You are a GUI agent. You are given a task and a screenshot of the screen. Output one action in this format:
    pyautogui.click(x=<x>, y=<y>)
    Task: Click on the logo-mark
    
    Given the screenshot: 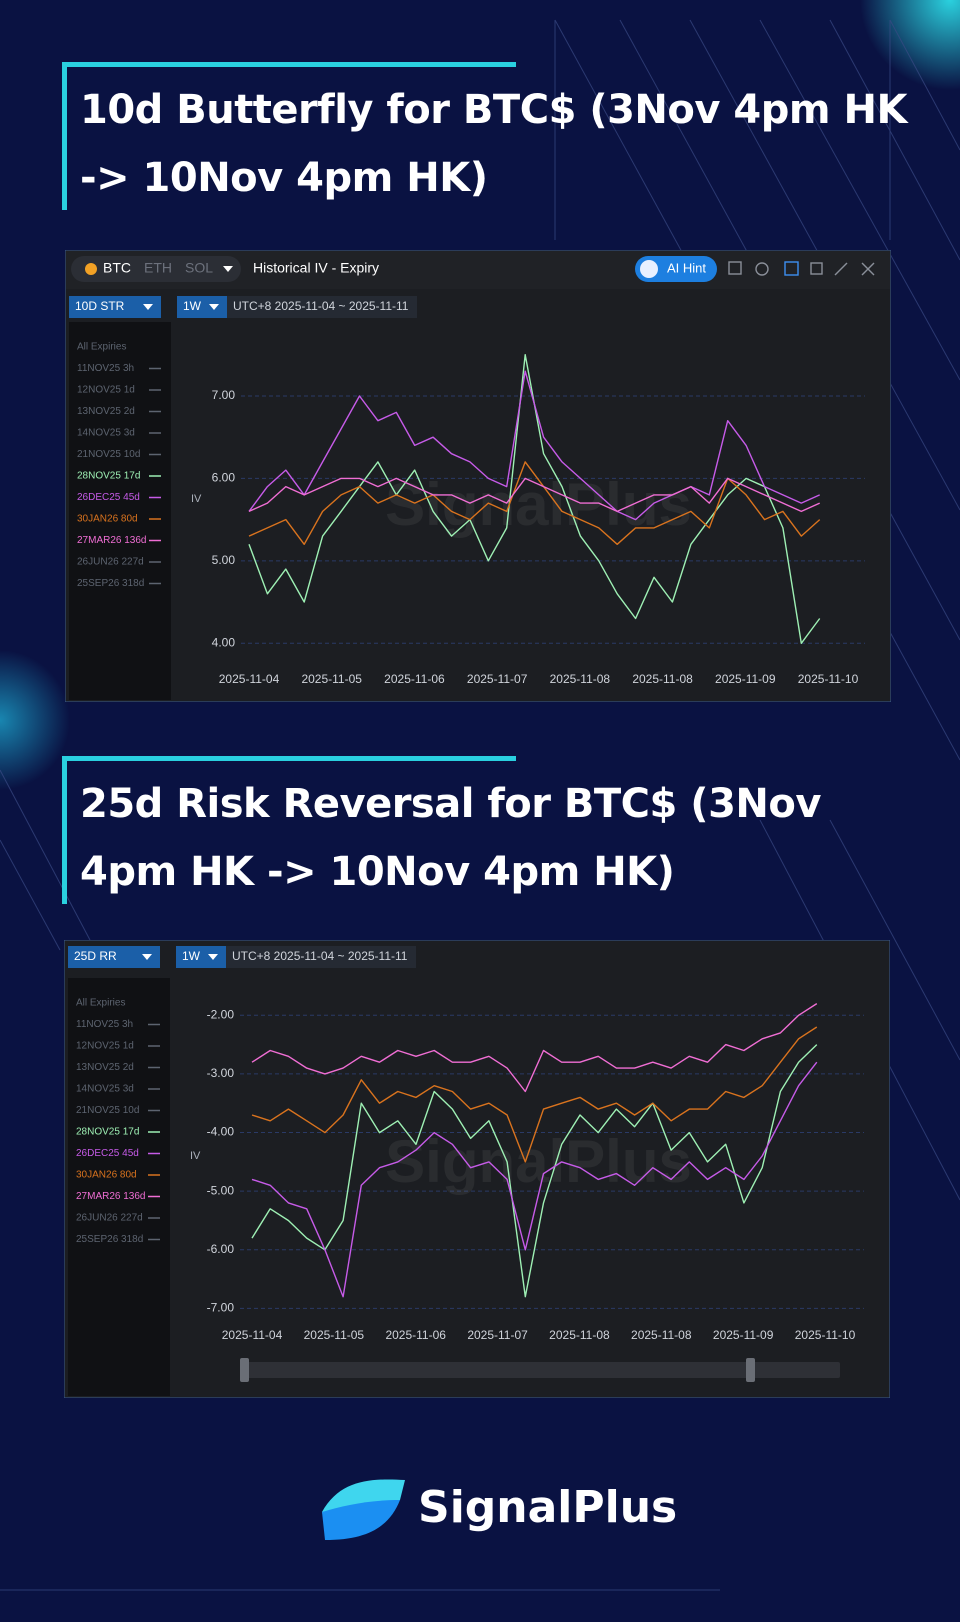 What is the action you would take?
    pyautogui.click(x=363, y=1509)
    